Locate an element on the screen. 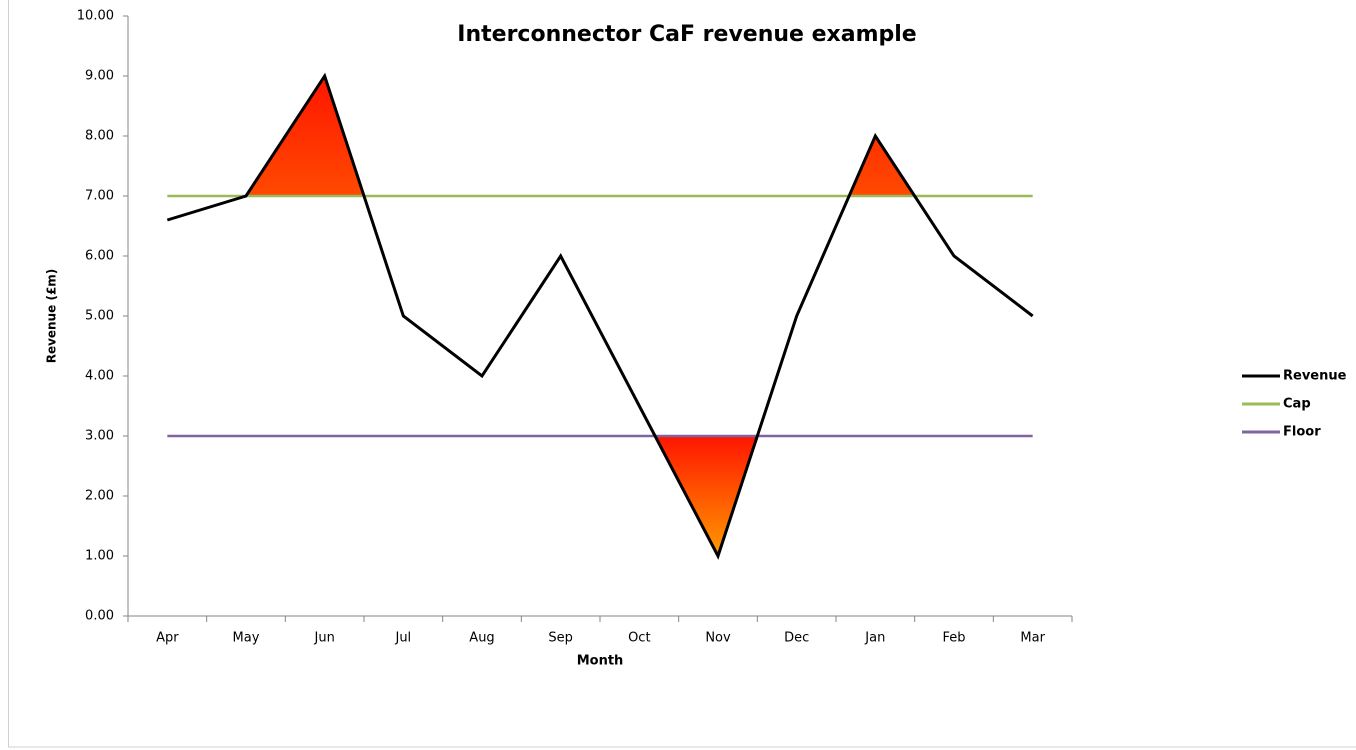 This screenshot has height=750, width=1356. x-tick-label: Jan is located at coordinates (874, 638).